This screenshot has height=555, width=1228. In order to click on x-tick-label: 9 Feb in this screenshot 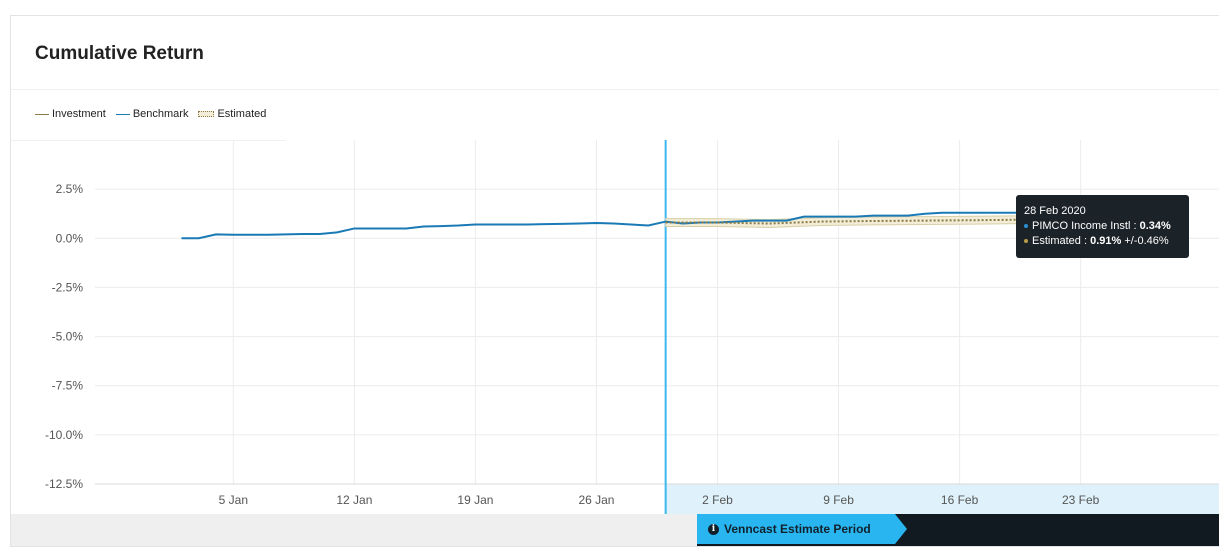, I will do `click(838, 500)`.